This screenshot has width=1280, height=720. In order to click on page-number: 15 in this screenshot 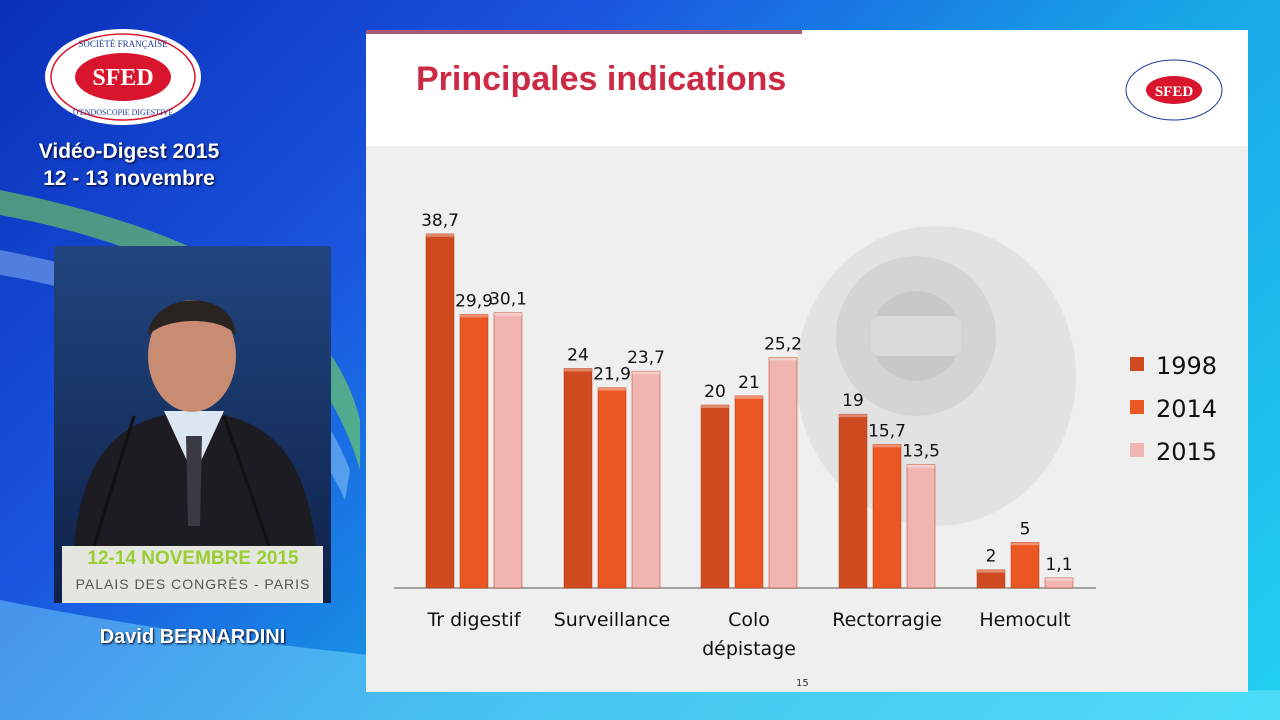, I will do `click(802, 683)`.